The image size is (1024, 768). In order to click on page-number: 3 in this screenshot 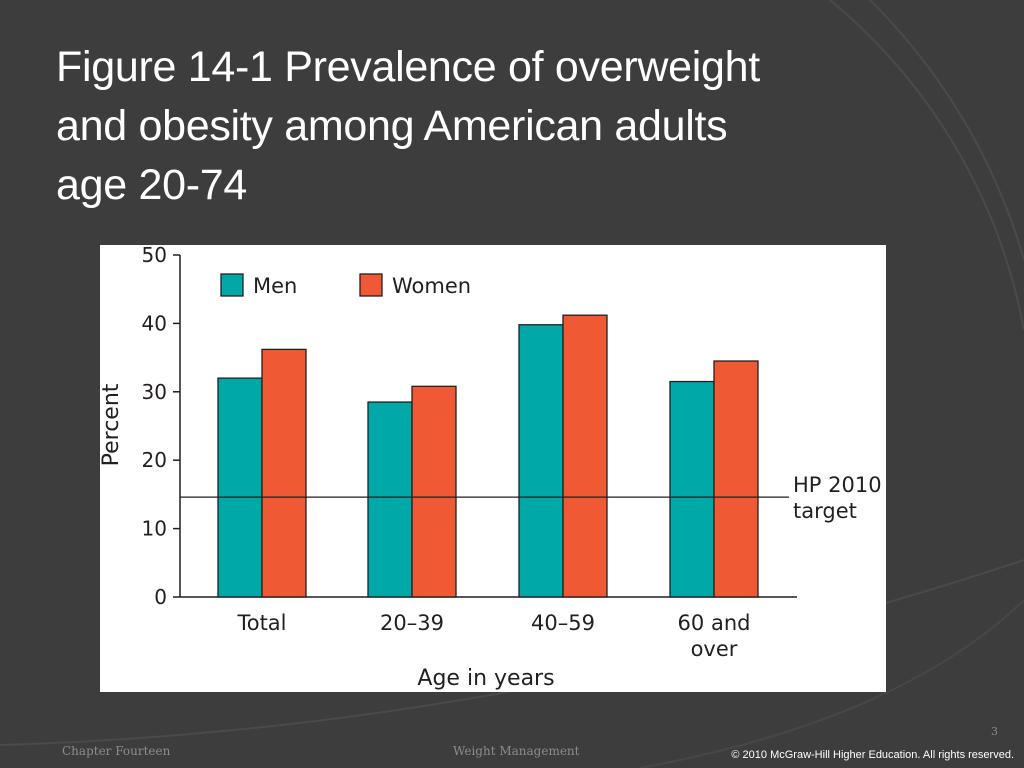, I will do `click(994, 731)`.